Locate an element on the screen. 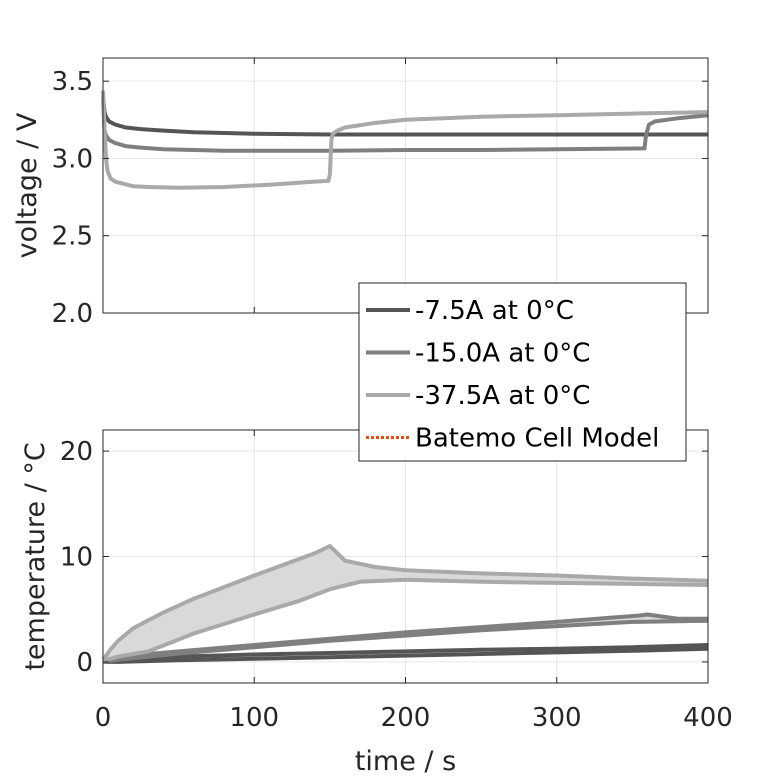  y-tick-label: 20 is located at coordinates (76, 452).